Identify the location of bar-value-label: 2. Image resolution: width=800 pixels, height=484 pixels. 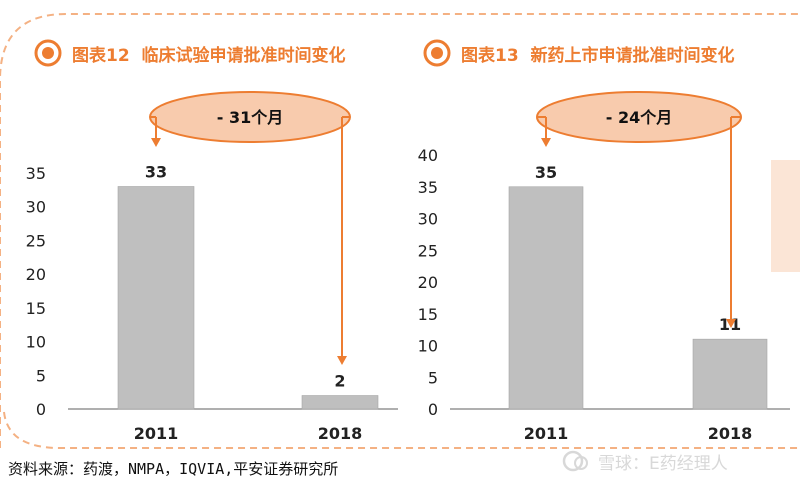
(339, 381).